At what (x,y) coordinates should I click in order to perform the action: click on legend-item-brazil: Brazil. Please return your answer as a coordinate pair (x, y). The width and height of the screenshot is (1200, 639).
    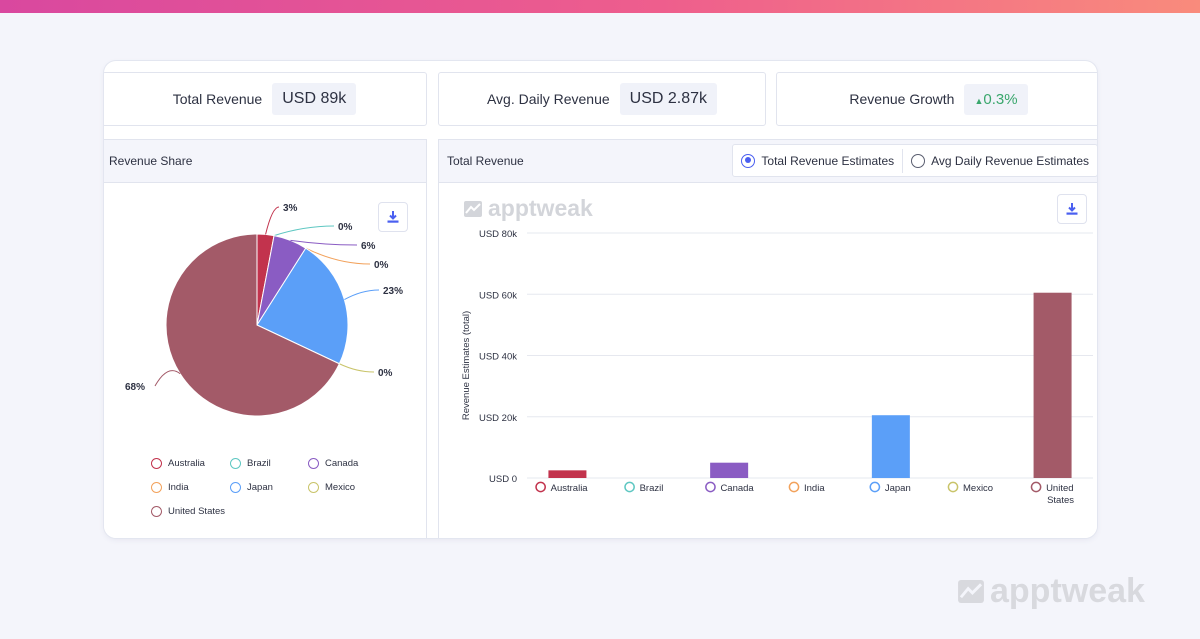
    Looking at the image, I should click on (250, 463).